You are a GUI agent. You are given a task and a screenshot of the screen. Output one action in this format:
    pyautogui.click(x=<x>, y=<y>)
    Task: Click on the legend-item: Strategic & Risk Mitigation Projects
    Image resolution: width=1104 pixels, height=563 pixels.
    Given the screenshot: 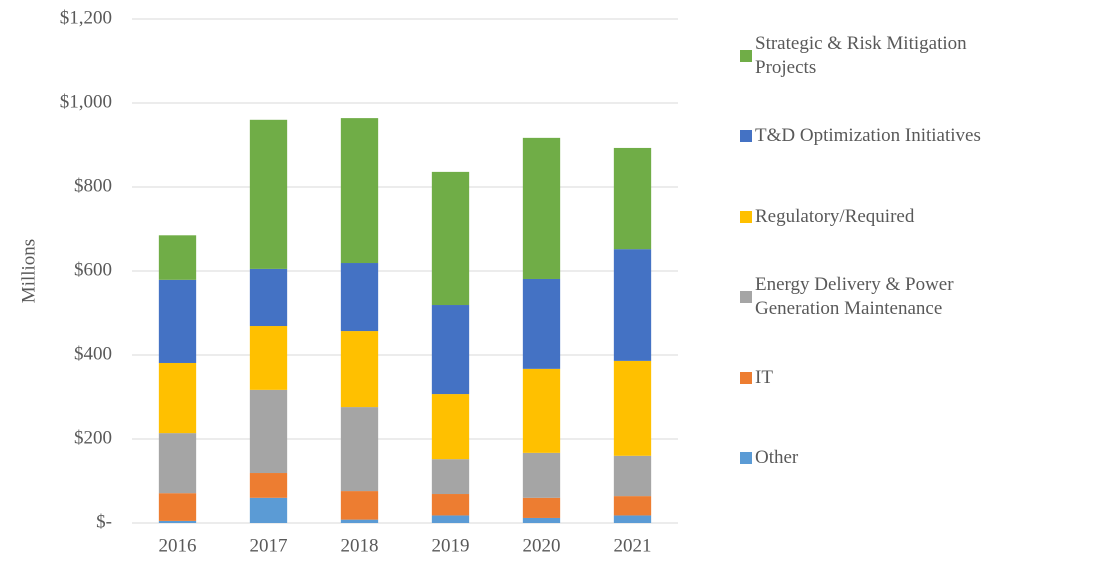 What is the action you would take?
    pyautogui.click(x=872, y=56)
    